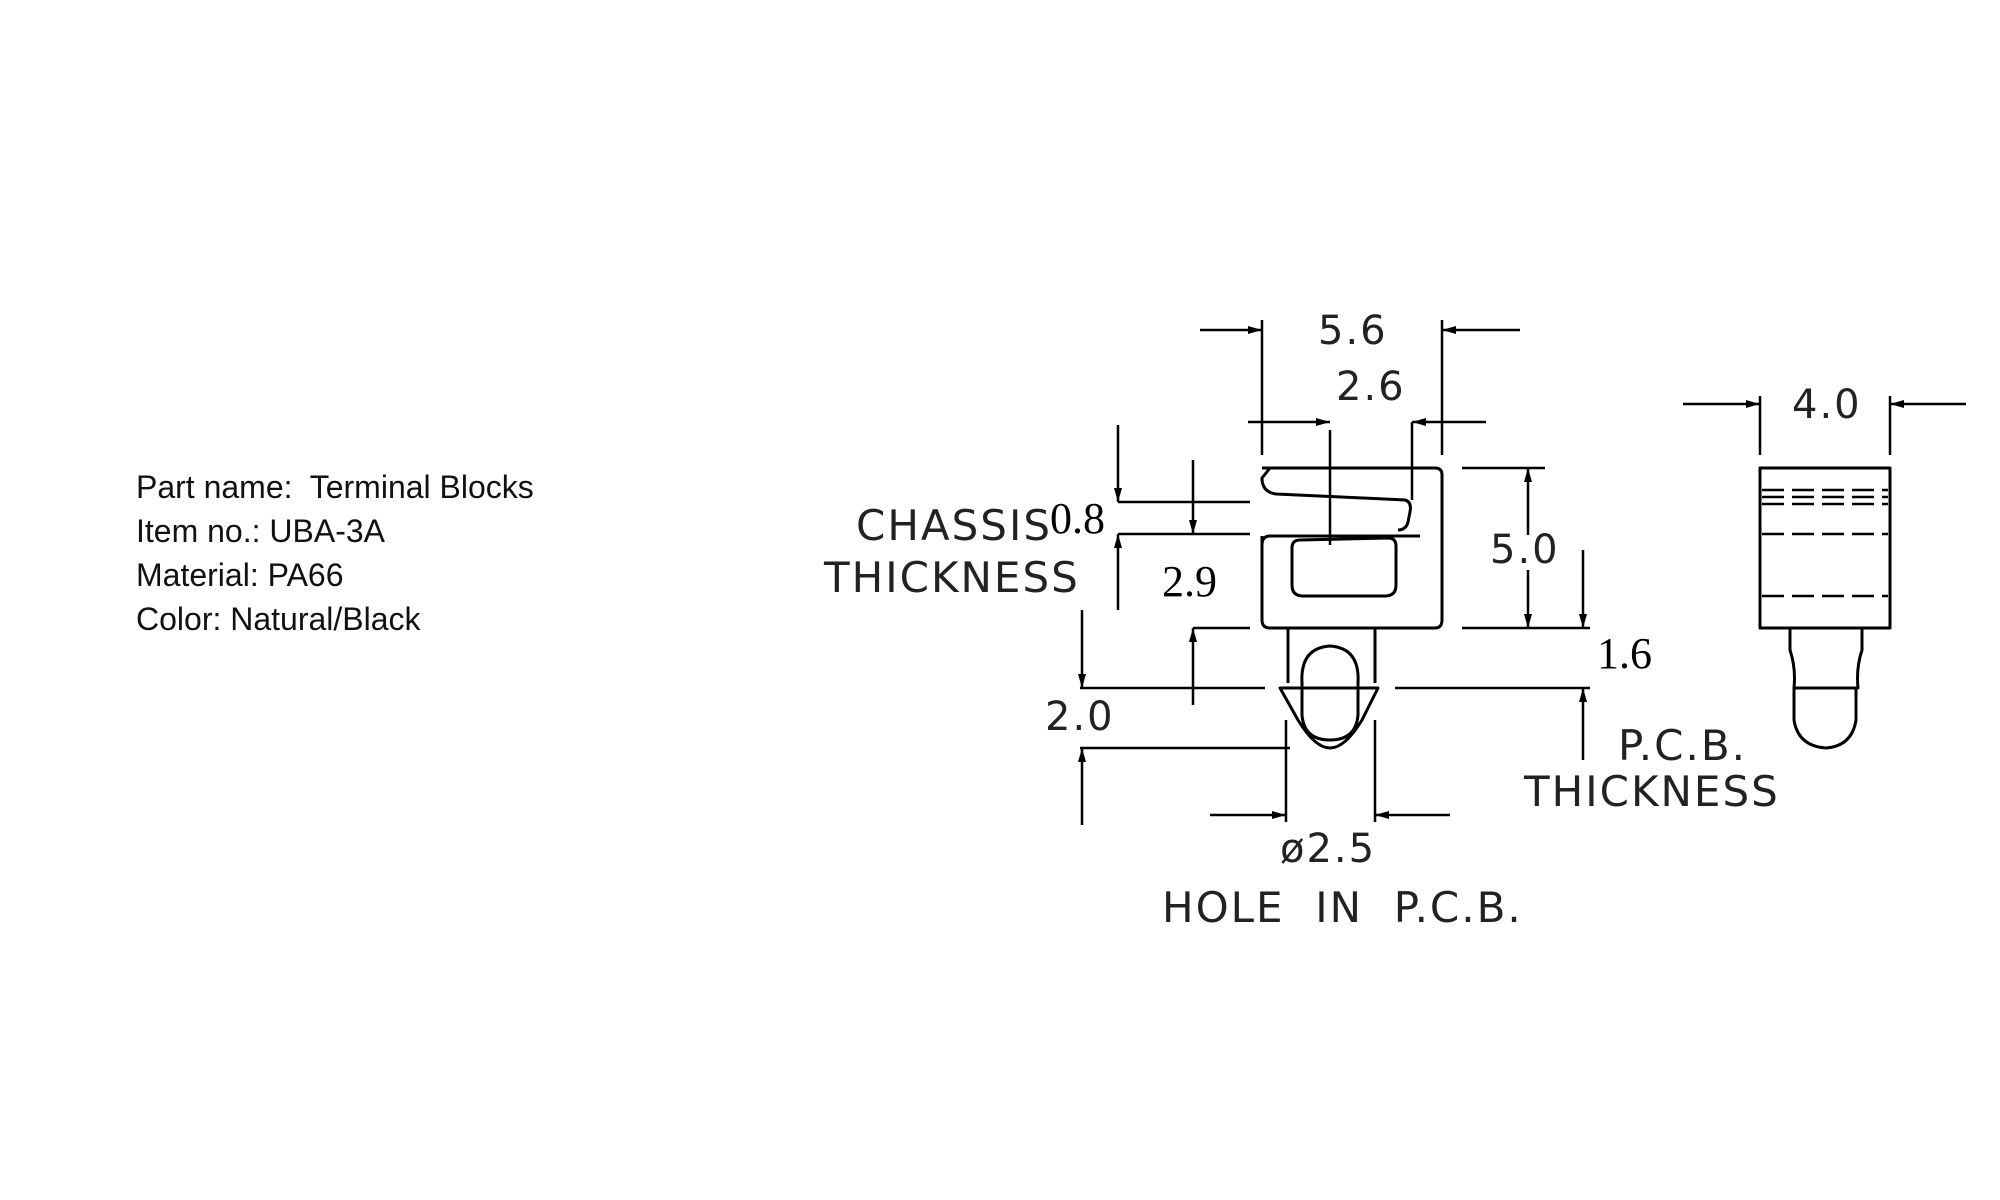  Describe the element at coordinates (240, 575) in the screenshot. I see `material: Material: PA66` at that location.